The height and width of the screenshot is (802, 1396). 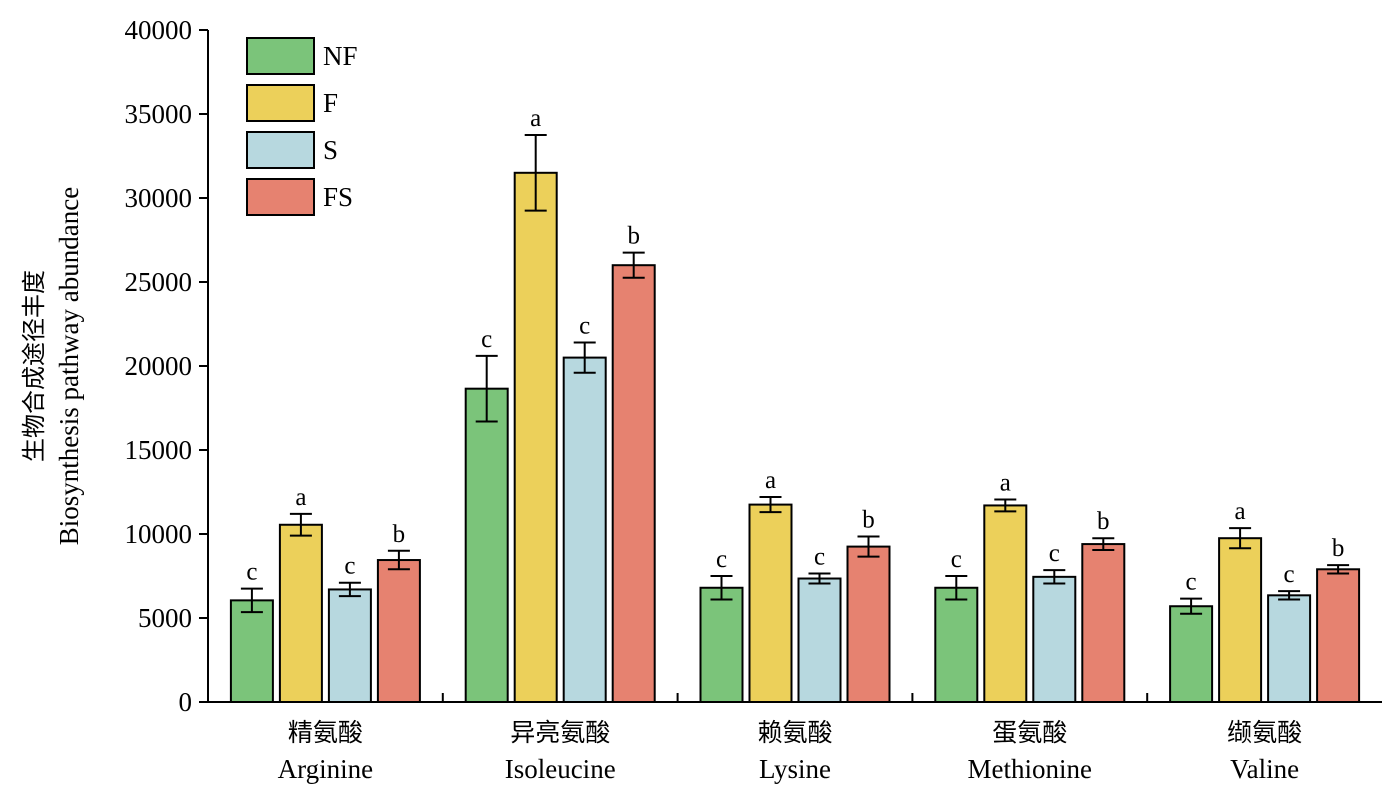 I want to click on x-tick-label-en: Methionine, so click(x=1030, y=769).